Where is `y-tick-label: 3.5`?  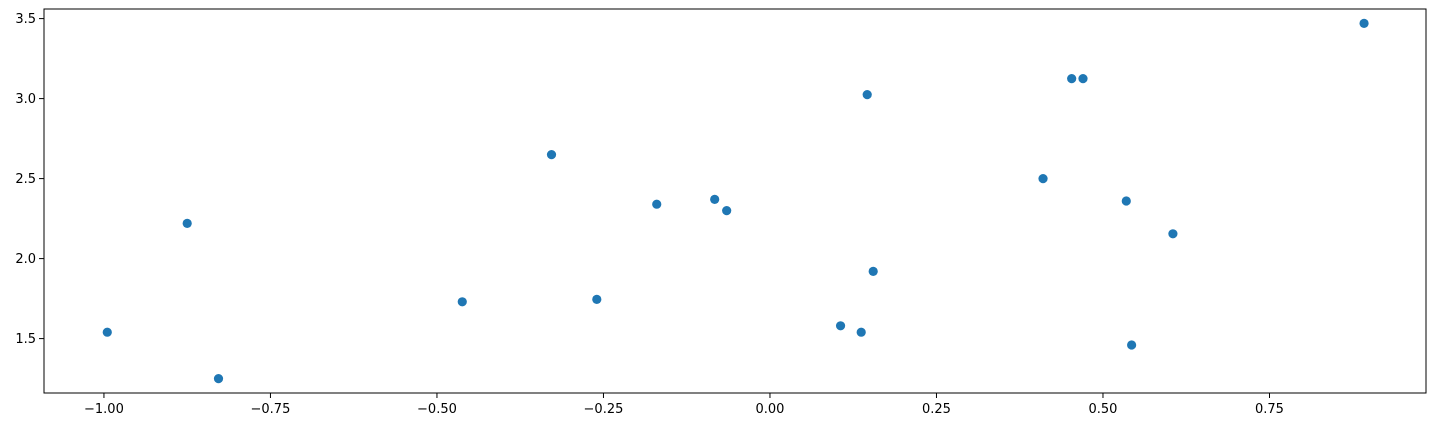
y-tick-label: 3.5 is located at coordinates (25, 19).